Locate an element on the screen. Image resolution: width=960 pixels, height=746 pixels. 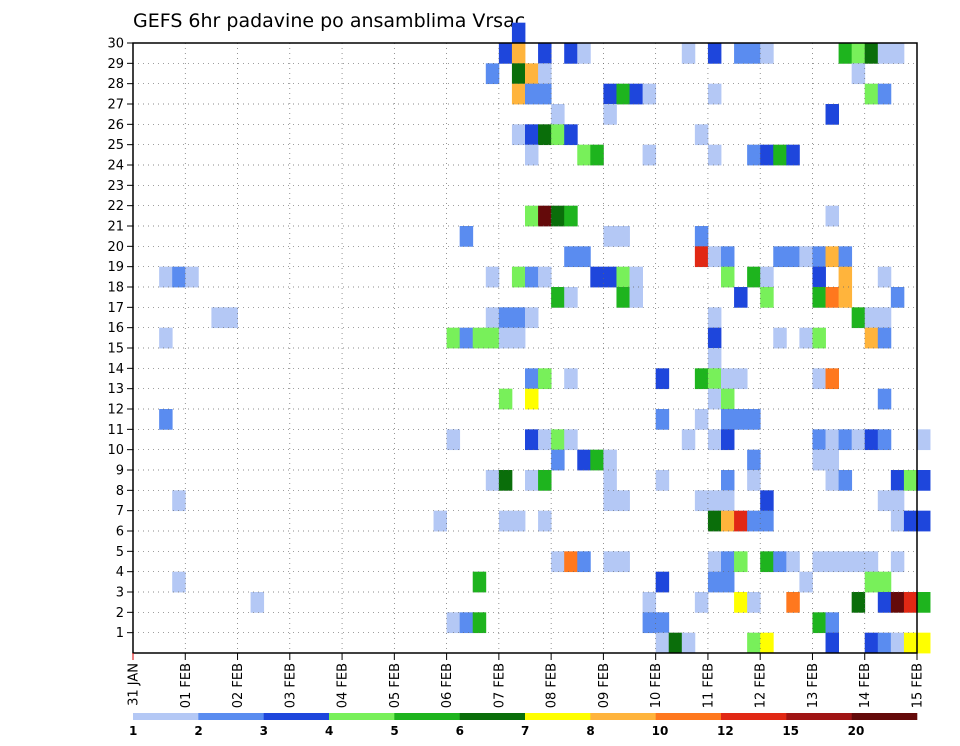
y-tick-label: 24 is located at coordinates (115, 166).